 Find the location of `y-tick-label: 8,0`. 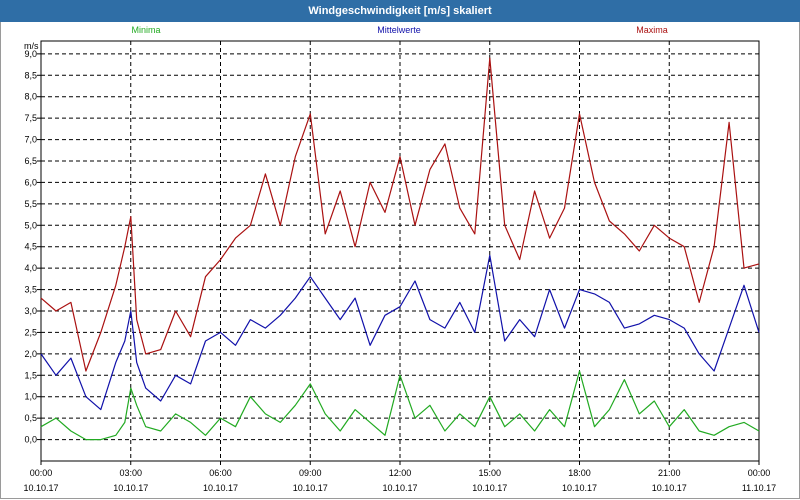

y-tick-label: 8,0 is located at coordinates (30, 97).